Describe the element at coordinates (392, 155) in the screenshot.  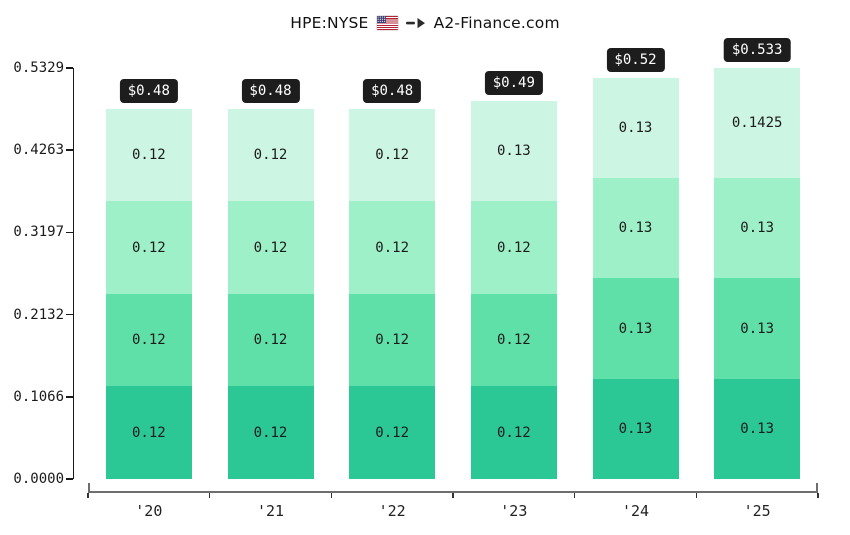
I see `bar-segment-22-4: 0.12` at that location.